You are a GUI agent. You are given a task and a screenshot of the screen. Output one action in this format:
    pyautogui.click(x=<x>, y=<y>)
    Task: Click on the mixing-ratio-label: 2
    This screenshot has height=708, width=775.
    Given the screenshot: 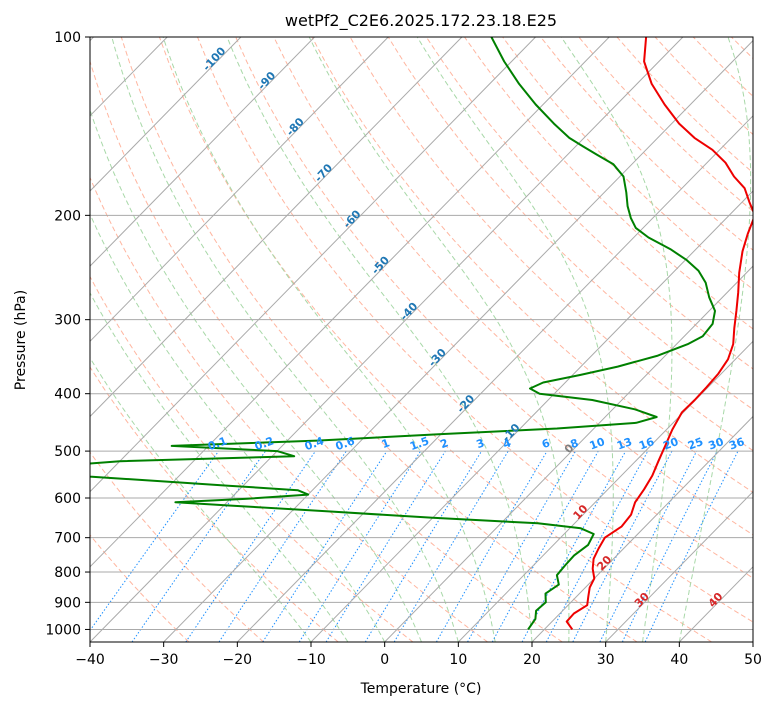 What is the action you would take?
    pyautogui.click(x=444, y=443)
    